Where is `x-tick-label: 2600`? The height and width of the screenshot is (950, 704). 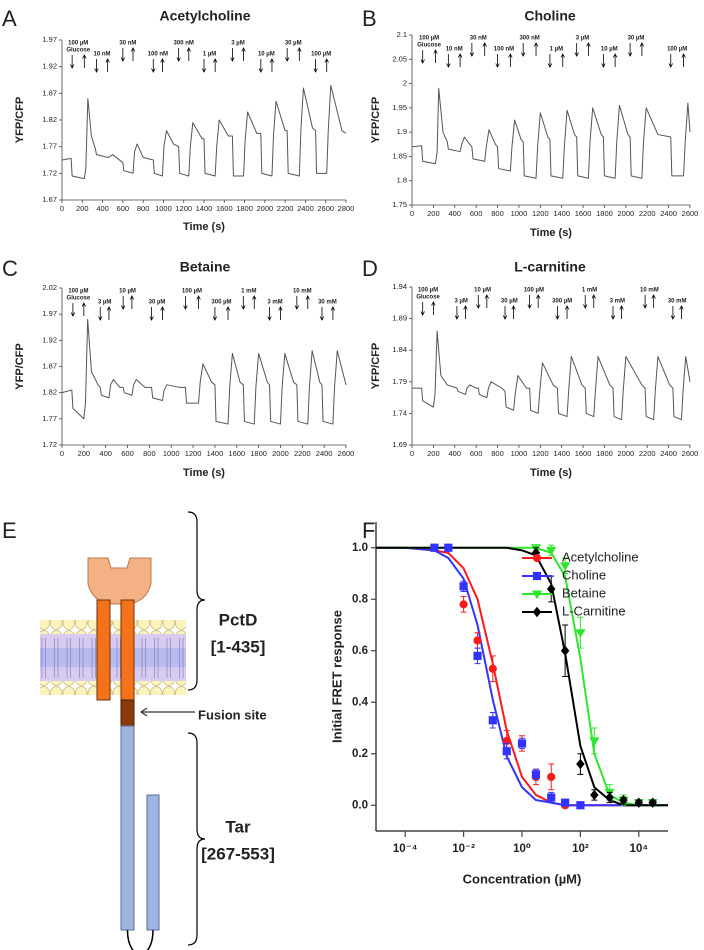
x-tick-label: 2600 is located at coordinates (690, 213).